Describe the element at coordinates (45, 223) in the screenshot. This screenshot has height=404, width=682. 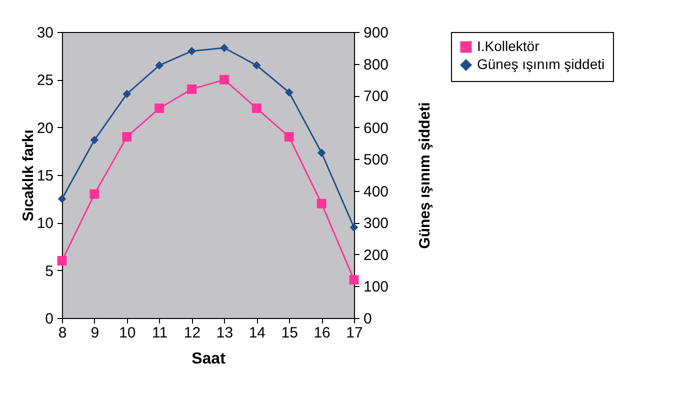
I see `y-tick-label: 10` at that location.